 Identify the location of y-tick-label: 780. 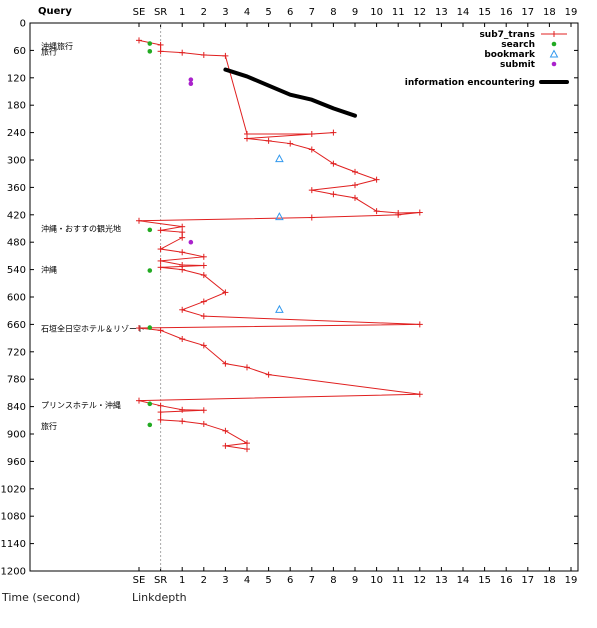
(16, 380).